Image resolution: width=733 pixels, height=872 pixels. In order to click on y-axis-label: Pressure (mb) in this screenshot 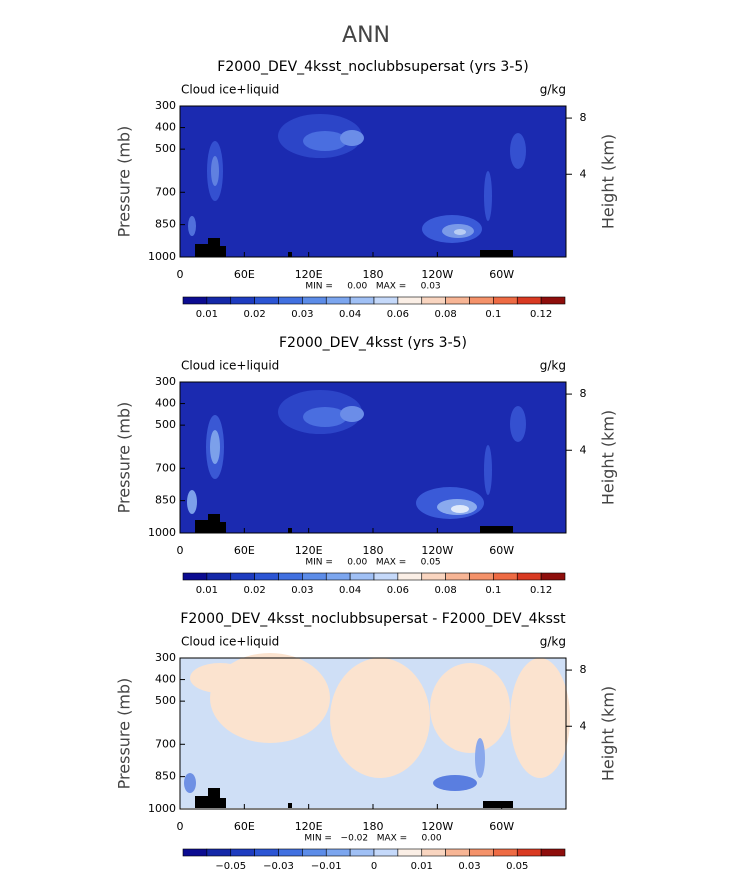, I will do `click(124, 182)`.